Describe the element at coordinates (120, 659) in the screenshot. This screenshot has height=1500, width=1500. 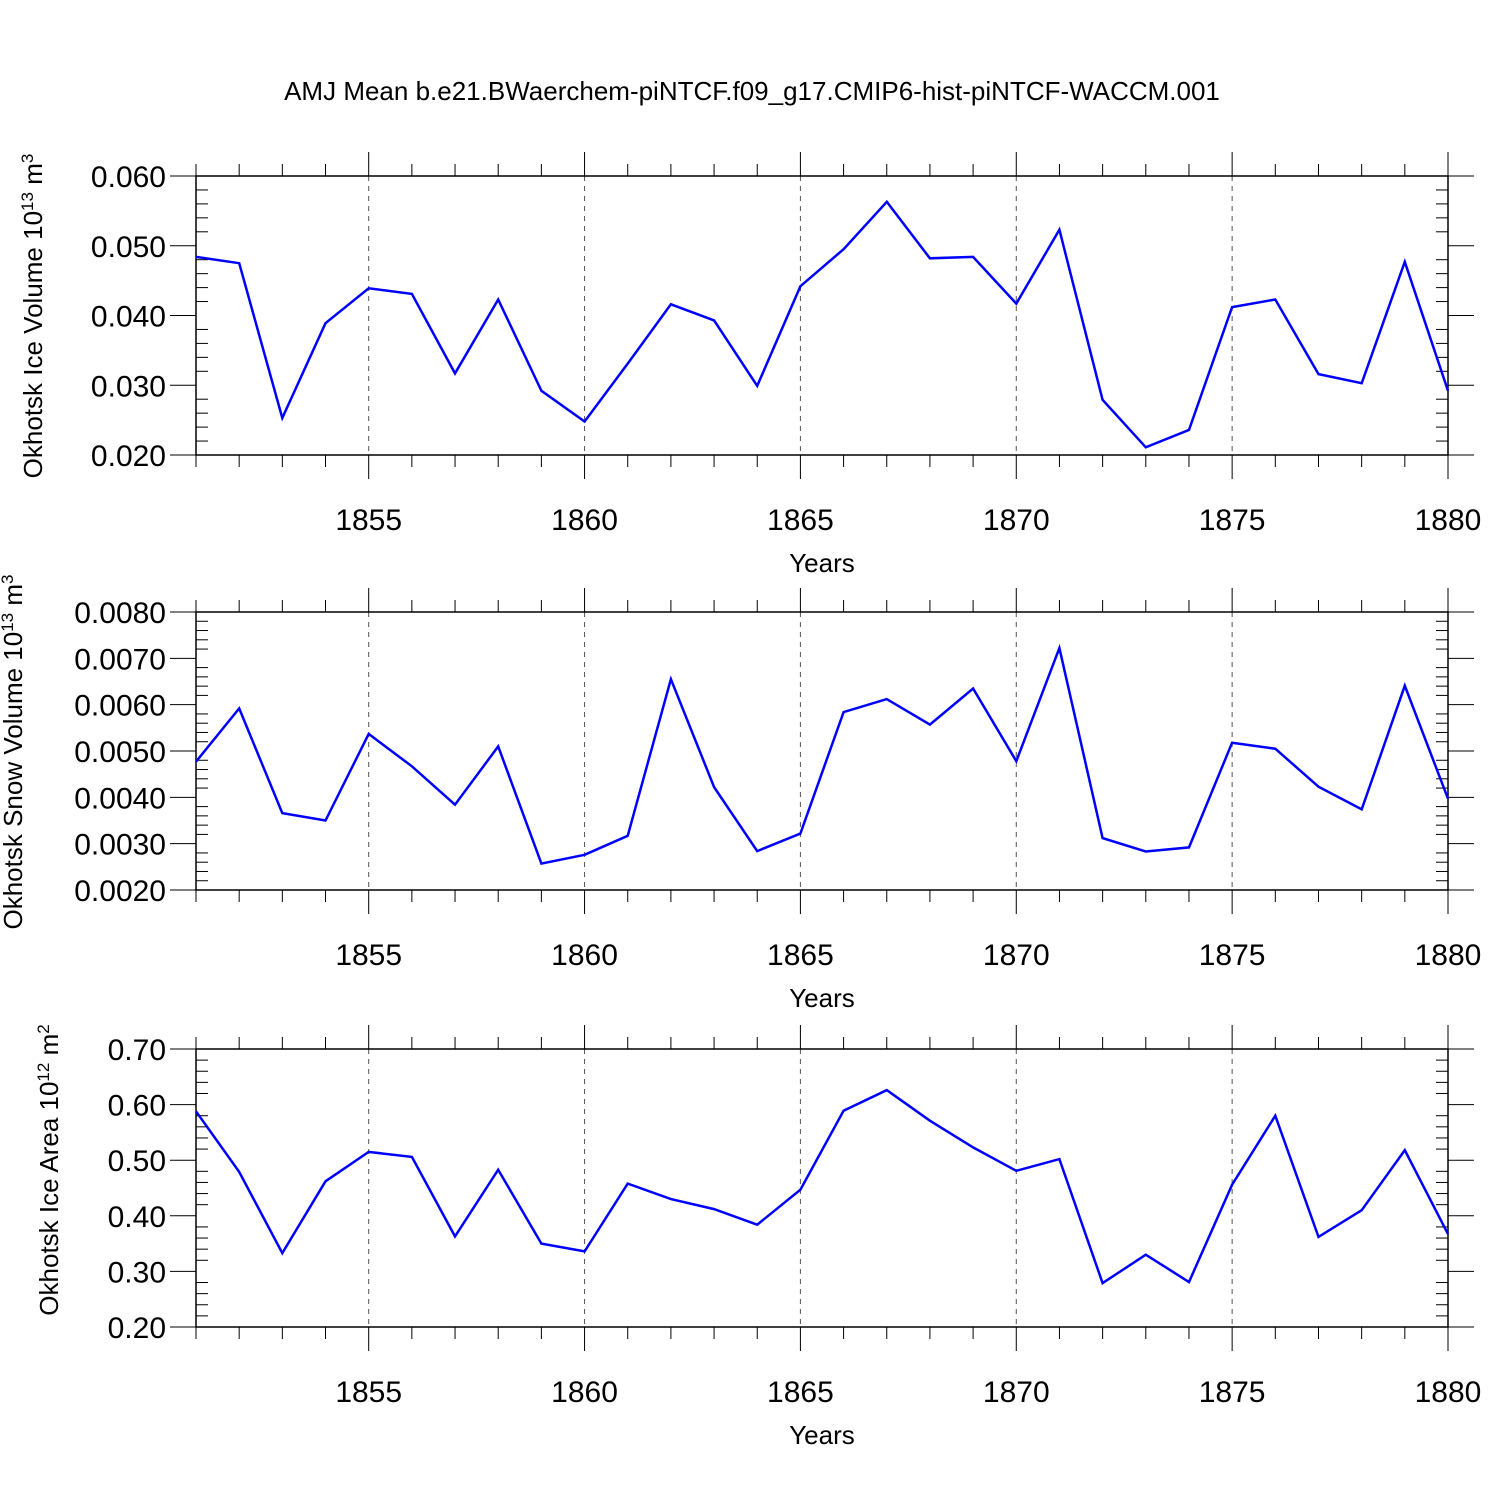
I see `y-tick-label: 0.0070` at that location.